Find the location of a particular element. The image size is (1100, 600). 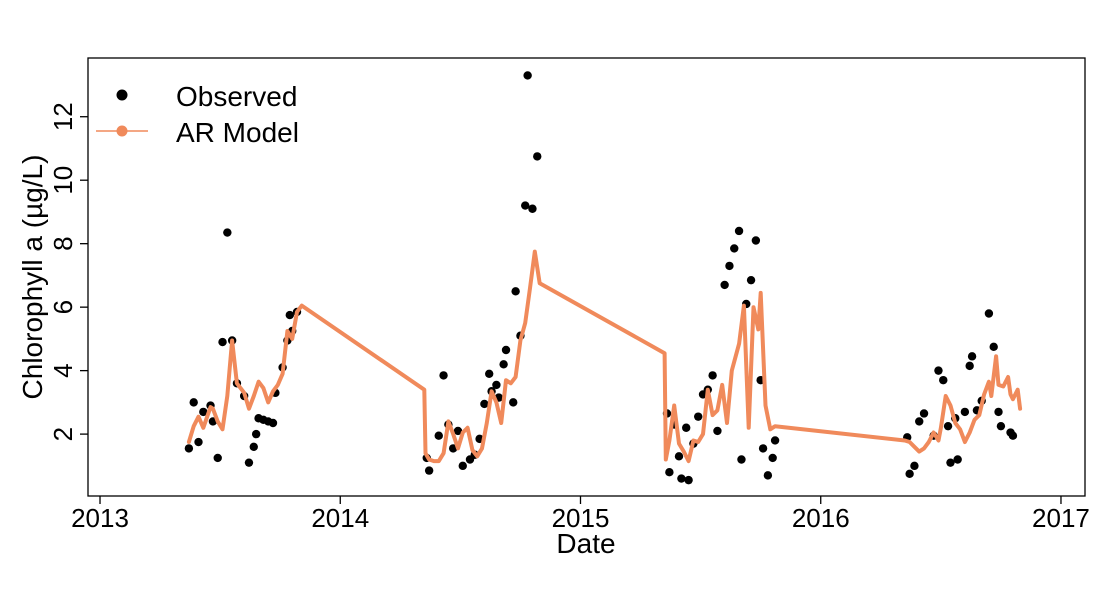

y-tick-label-6: 6 is located at coordinates (63, 307).